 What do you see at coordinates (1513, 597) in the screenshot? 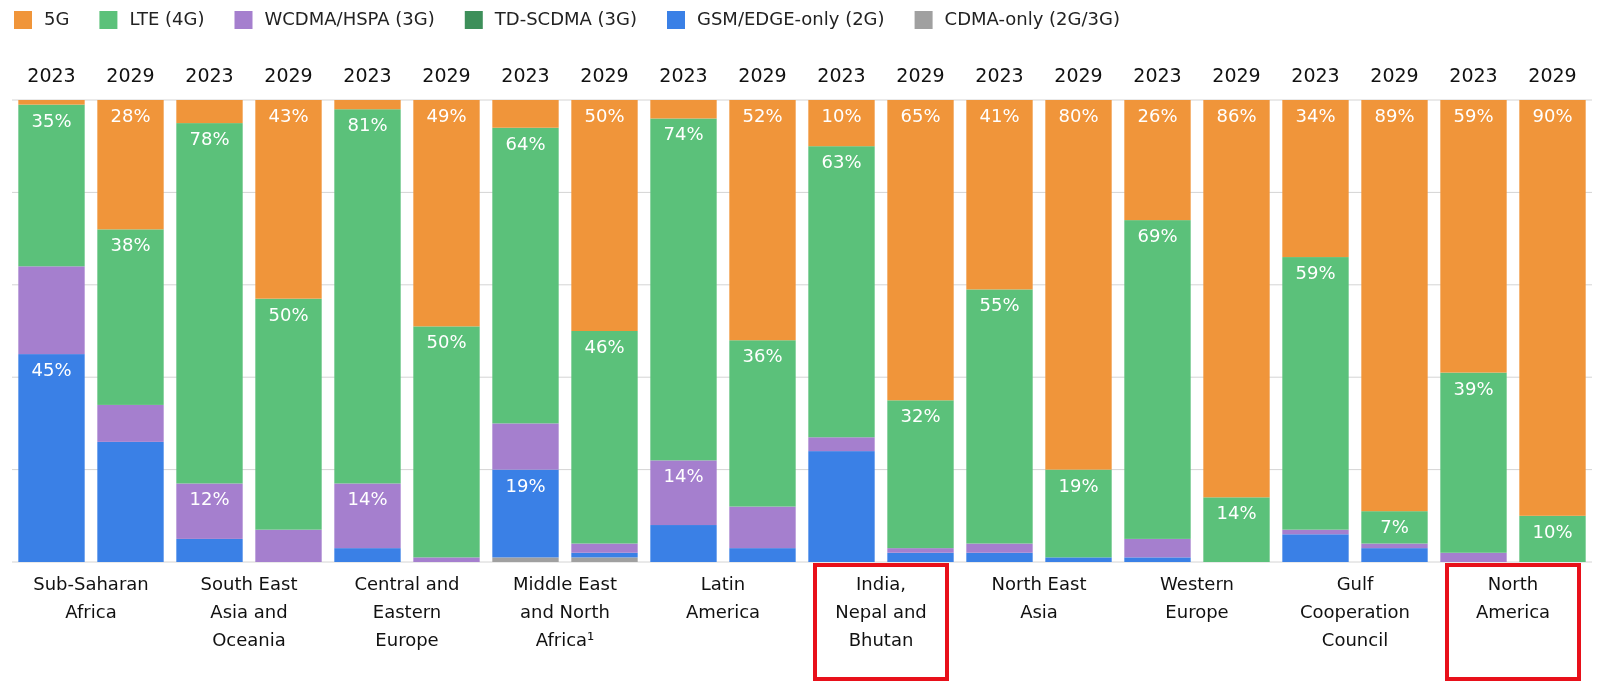
I see `text: North America` at bounding box center [1513, 597].